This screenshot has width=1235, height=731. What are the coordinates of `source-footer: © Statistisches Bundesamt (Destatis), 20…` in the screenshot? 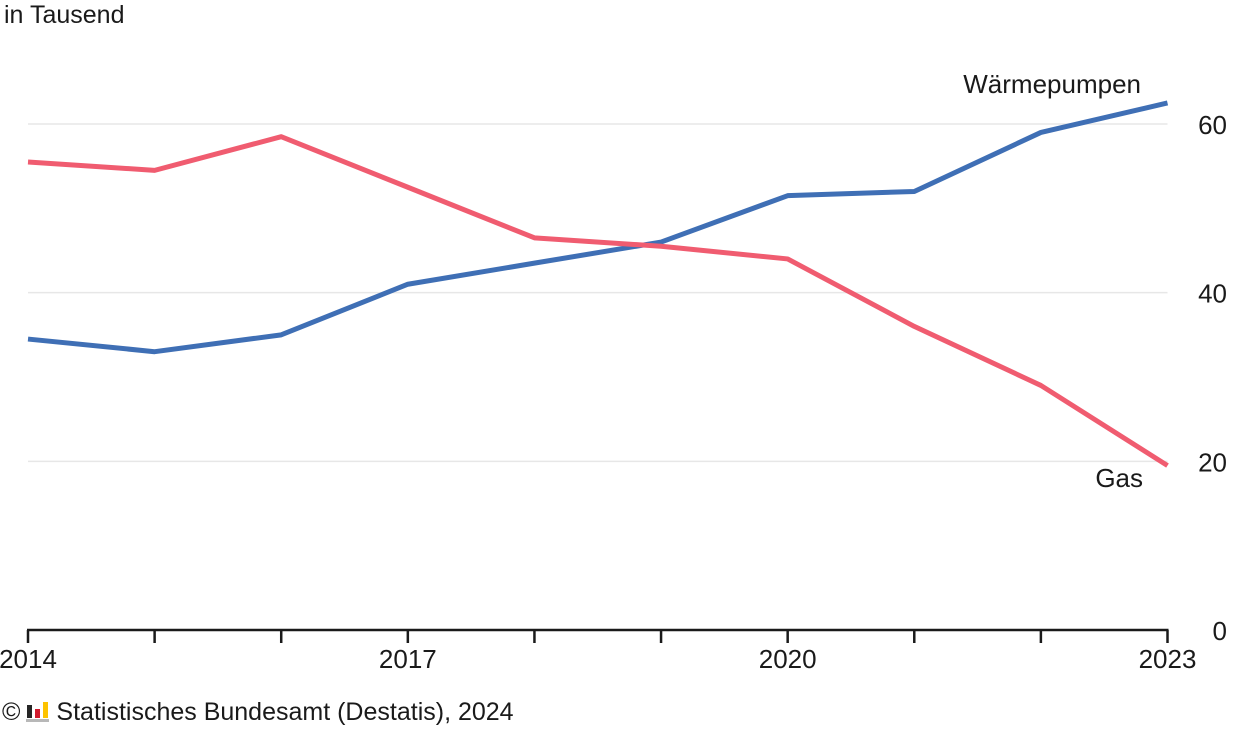 It's located at (258, 712).